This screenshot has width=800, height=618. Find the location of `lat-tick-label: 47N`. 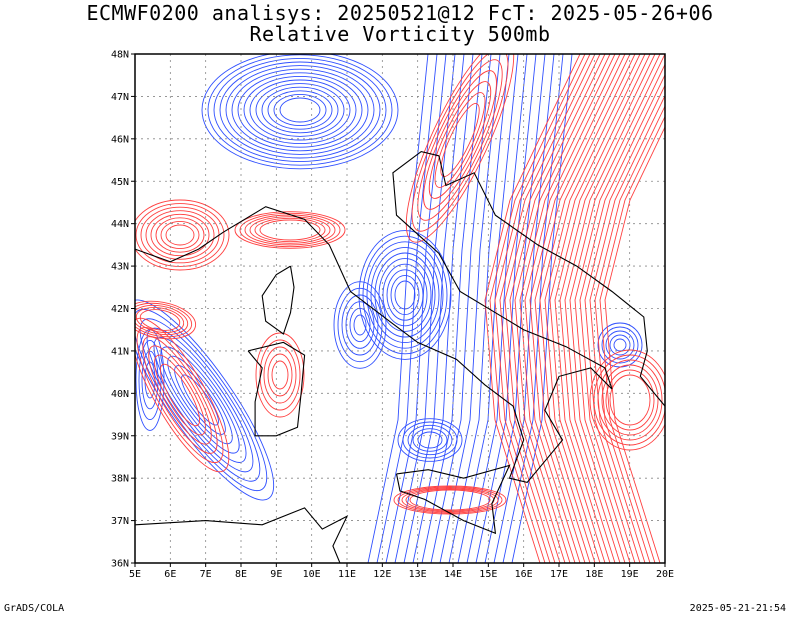

lat-tick-label: 47N is located at coordinates (120, 97).